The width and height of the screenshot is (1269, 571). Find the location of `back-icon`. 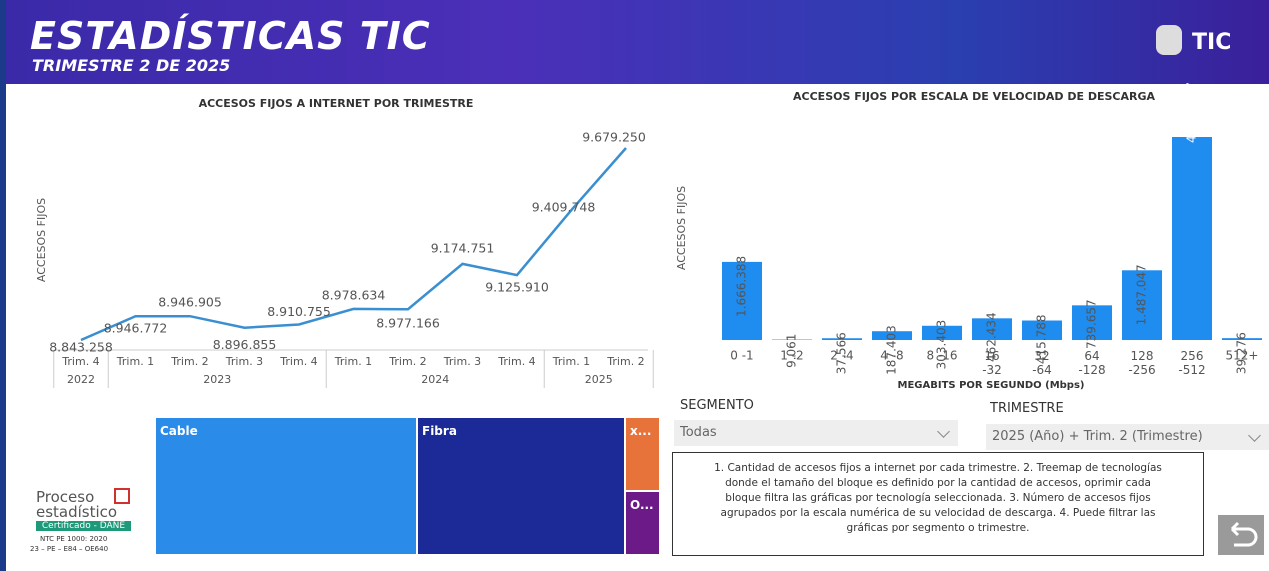

back-icon is located at coordinates (1244, 534).